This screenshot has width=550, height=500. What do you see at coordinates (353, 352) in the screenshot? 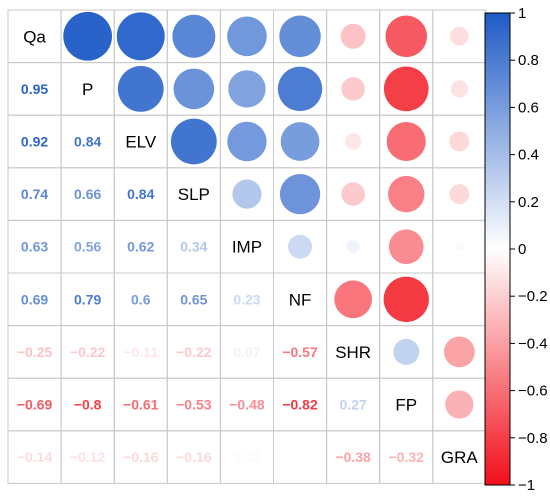
I see `variable-label: SHR` at bounding box center [353, 352].